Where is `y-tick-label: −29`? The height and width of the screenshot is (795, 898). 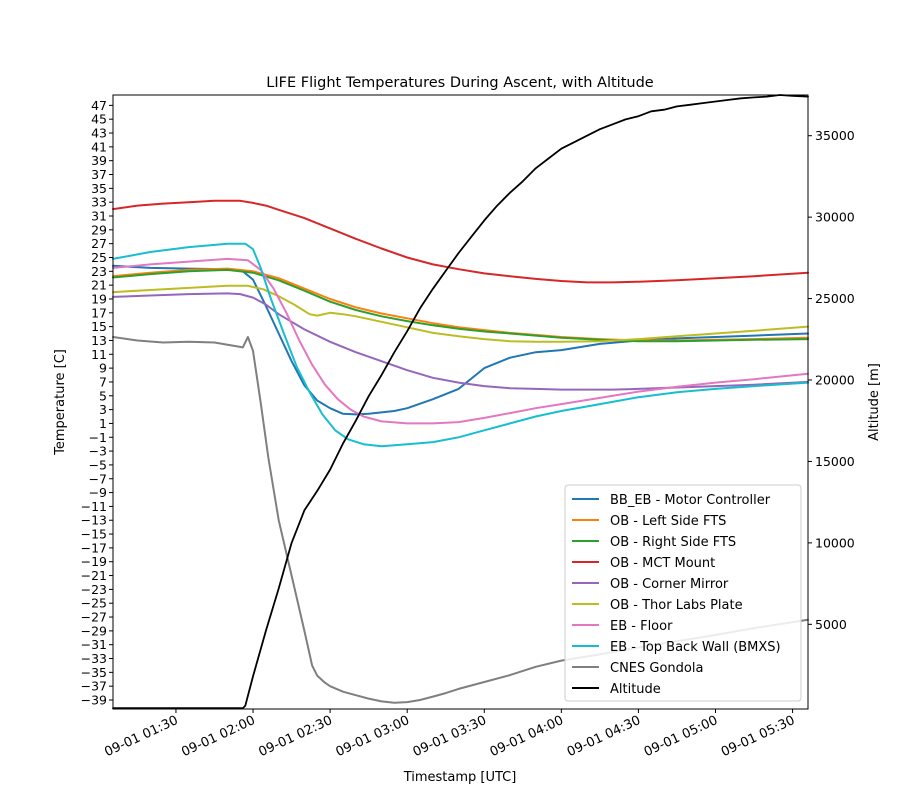
y-tick-label: −29 is located at coordinates (94, 630).